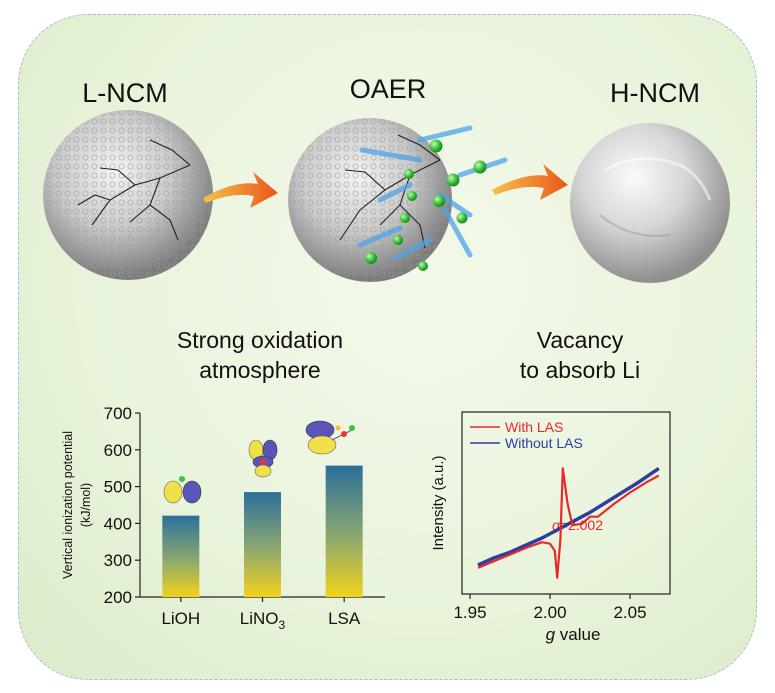 The height and width of the screenshot is (693, 775). What do you see at coordinates (125, 93) in the screenshot?
I see `stage-label-l-ncm: L-NCM` at bounding box center [125, 93].